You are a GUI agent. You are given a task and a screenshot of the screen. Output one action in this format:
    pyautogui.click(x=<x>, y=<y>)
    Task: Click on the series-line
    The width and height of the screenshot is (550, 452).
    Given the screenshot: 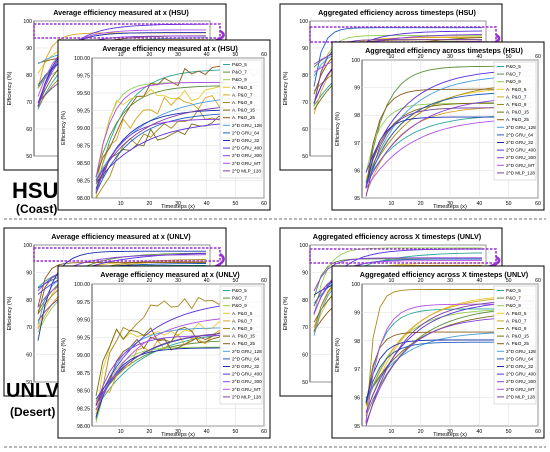 What is the action you would take?
    pyautogui.click(x=397, y=281)
    